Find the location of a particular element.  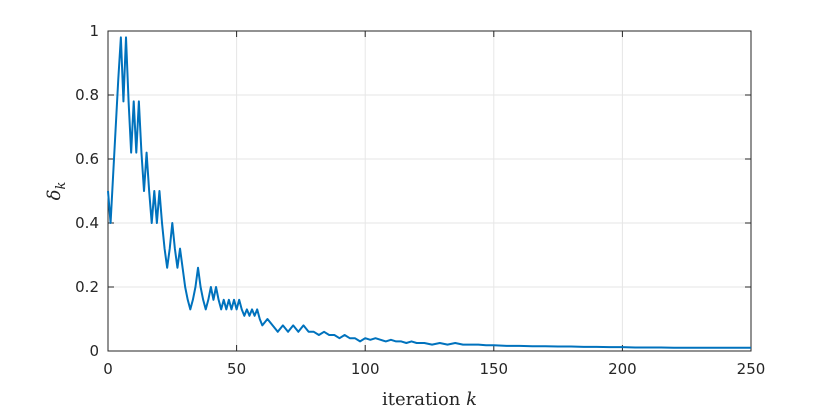

y-tick-label: 0.8 is located at coordinates (87, 95).